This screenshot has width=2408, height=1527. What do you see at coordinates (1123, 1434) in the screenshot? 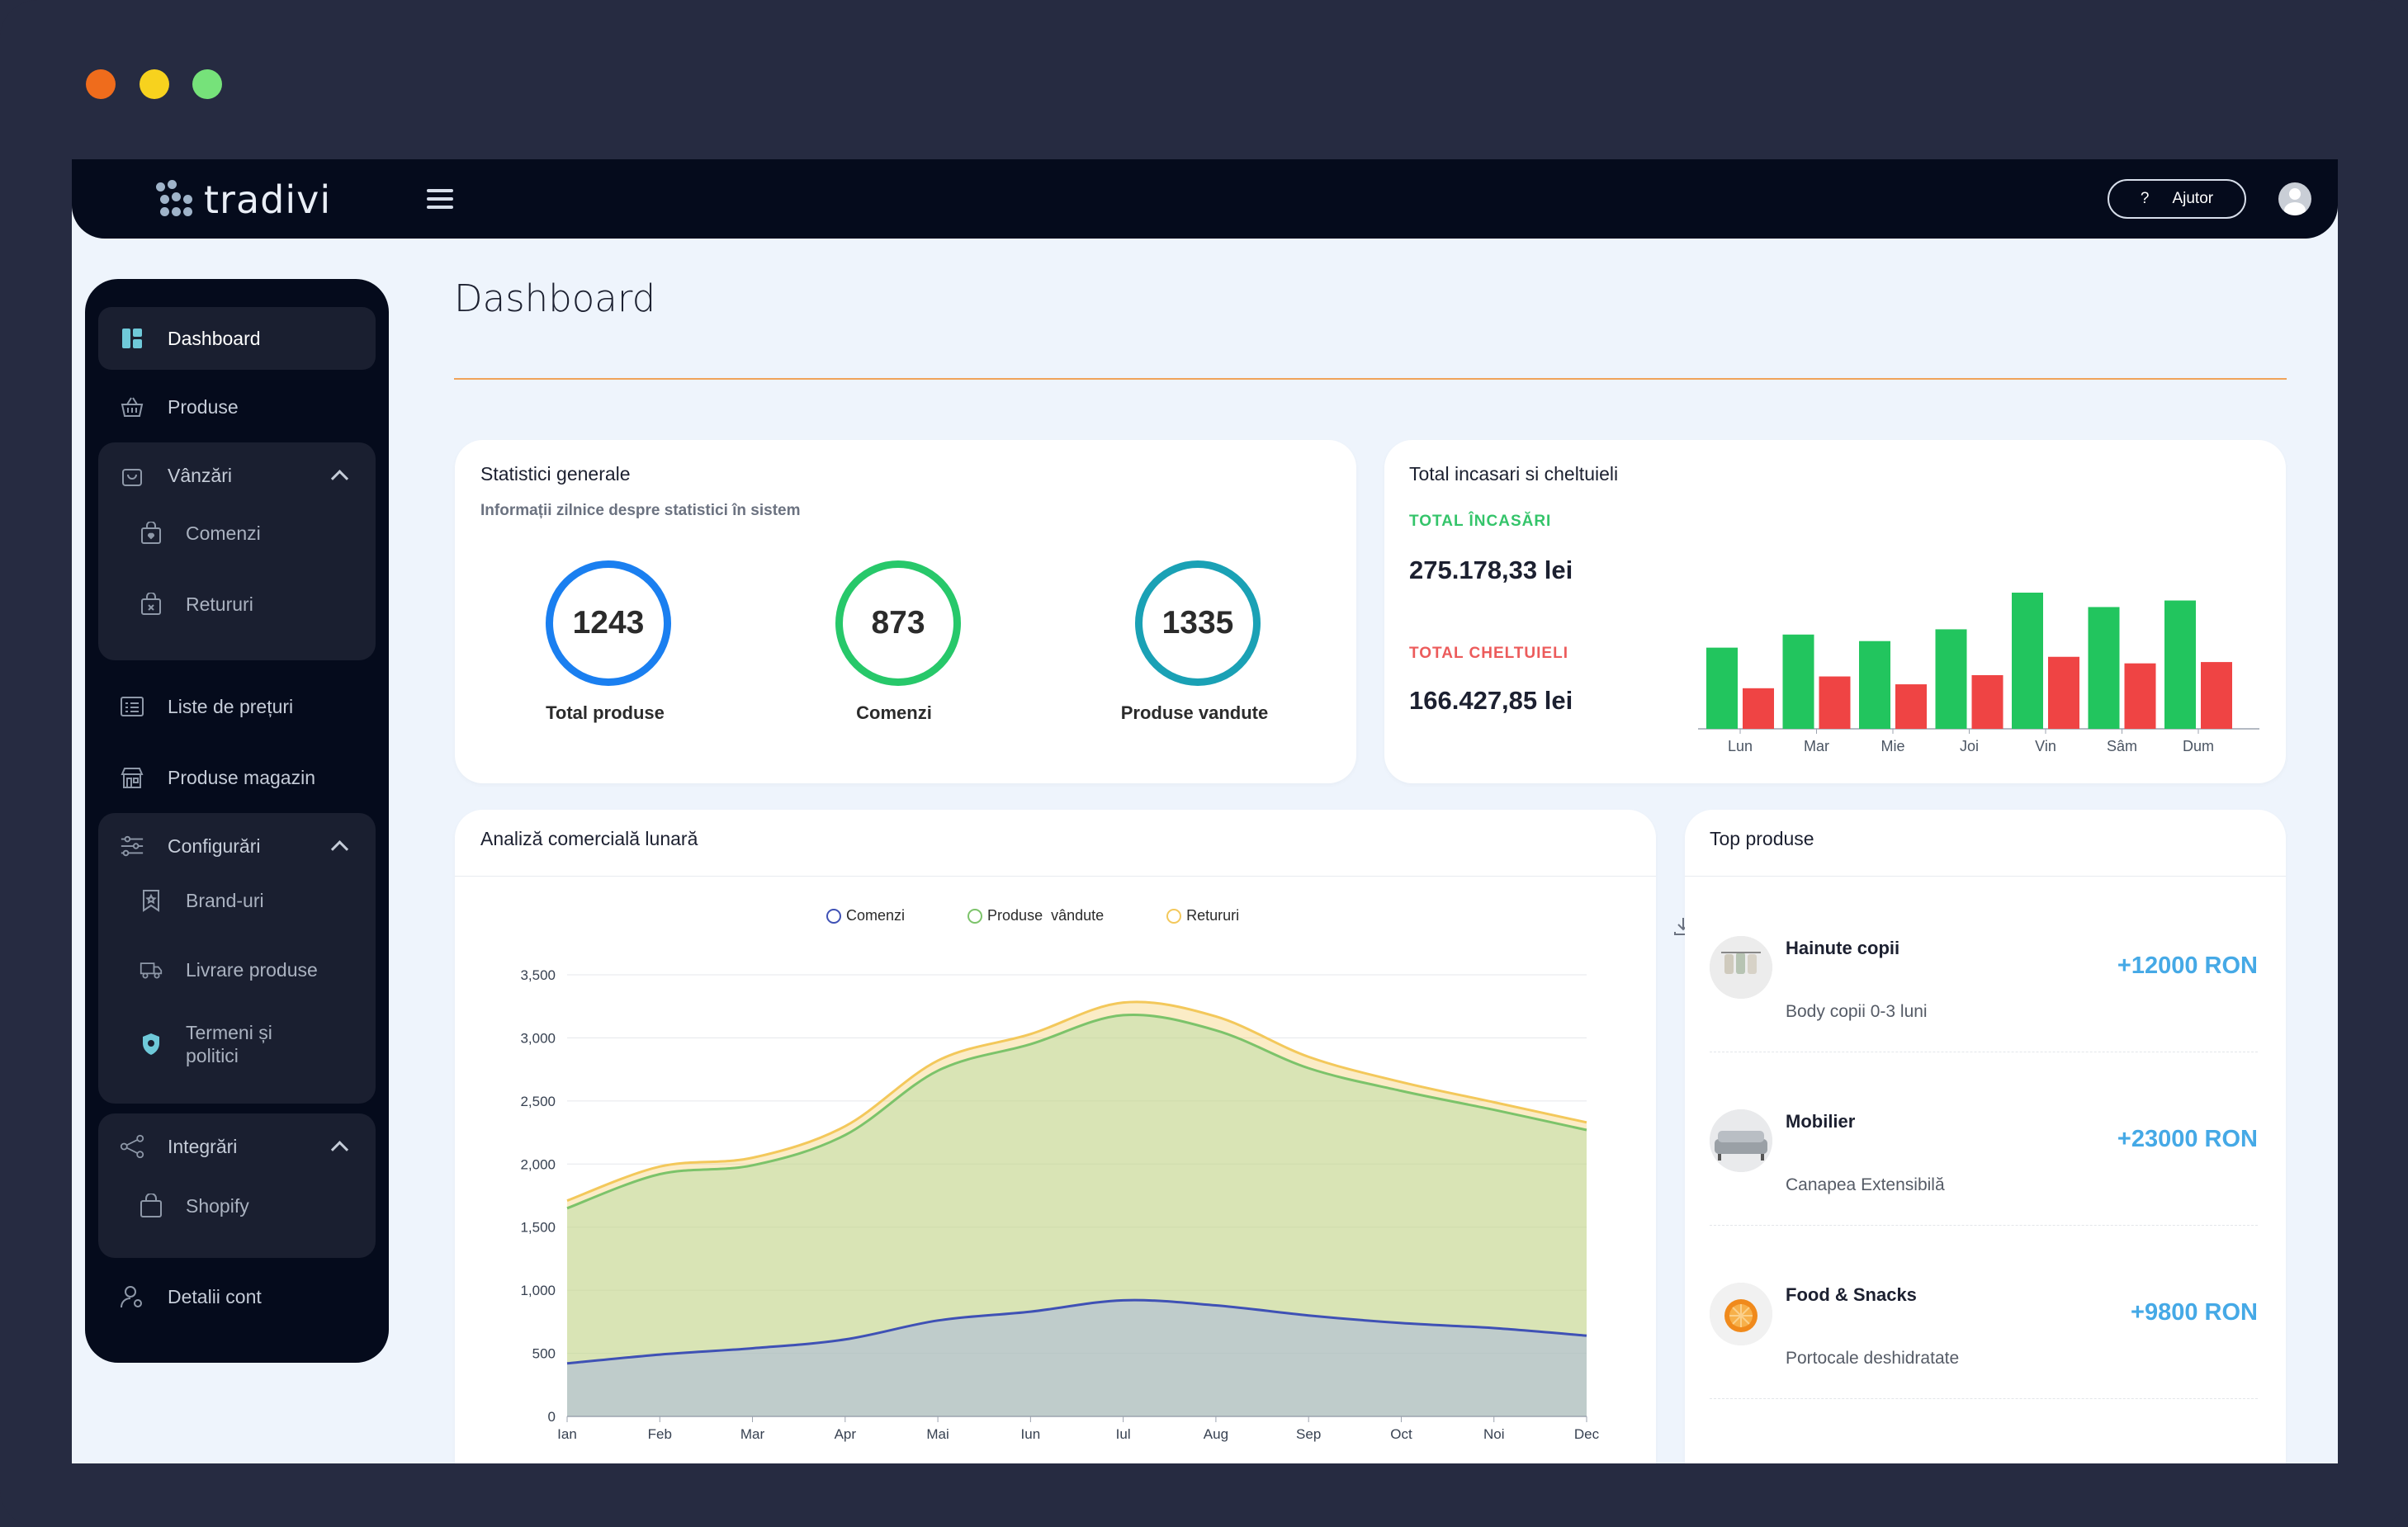
I see `x-tick-label: Iul` at bounding box center [1123, 1434].